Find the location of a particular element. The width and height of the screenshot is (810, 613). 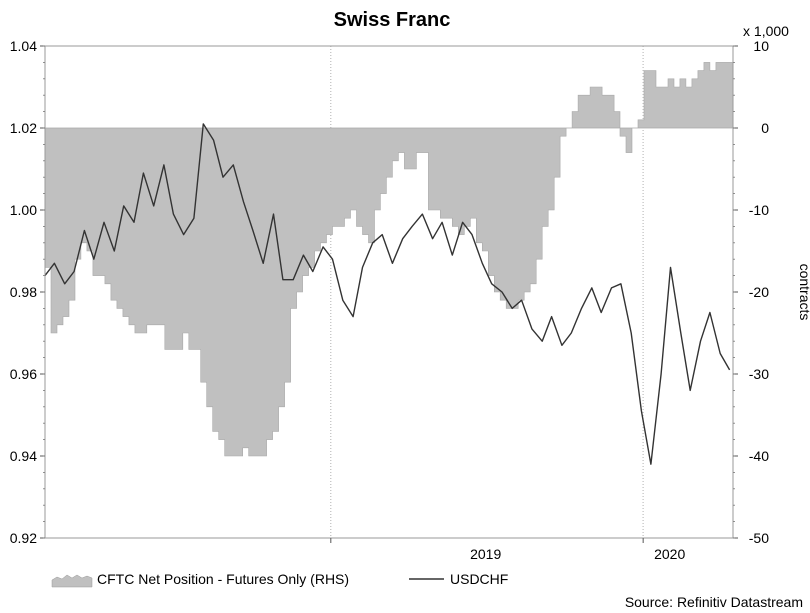

source-note: Source: Refinitiv Datastream is located at coordinates (714, 602).